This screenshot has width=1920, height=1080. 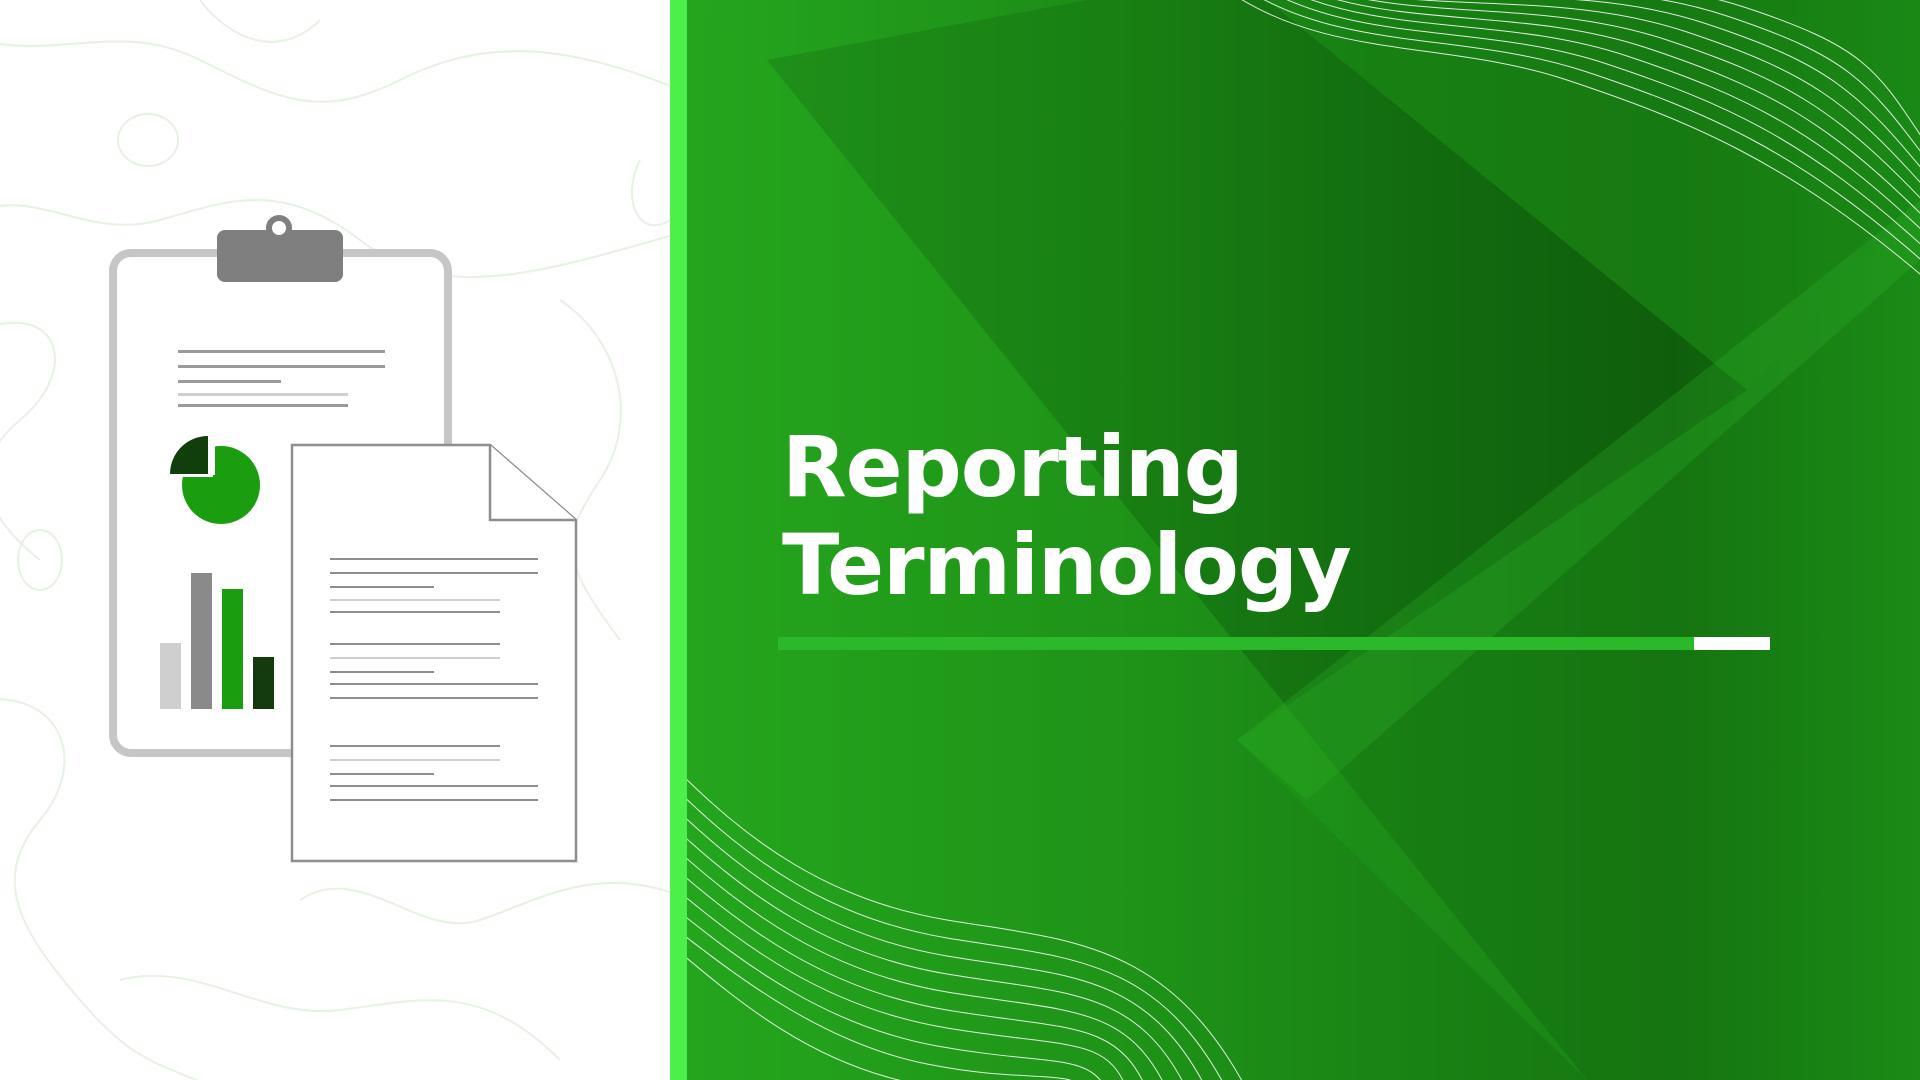 I want to click on title-line-1: Reporting, so click(x=1013, y=467).